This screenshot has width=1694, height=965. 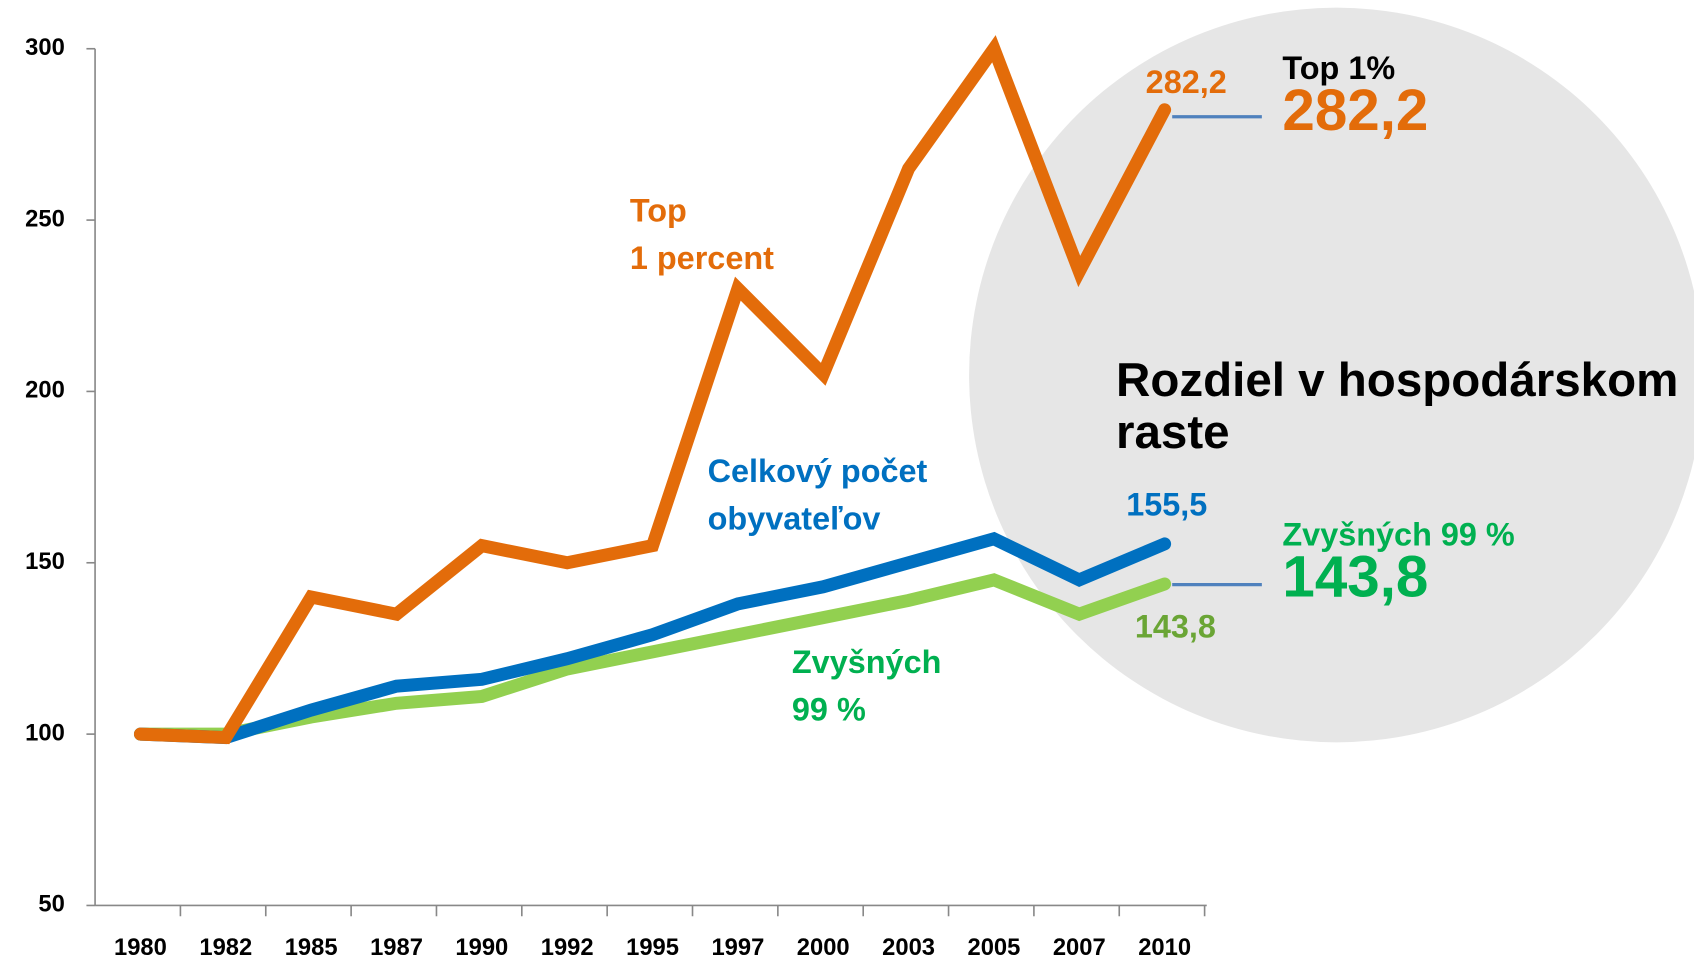 What do you see at coordinates (1338, 68) in the screenshot?
I see `callout-name: Top 1%` at bounding box center [1338, 68].